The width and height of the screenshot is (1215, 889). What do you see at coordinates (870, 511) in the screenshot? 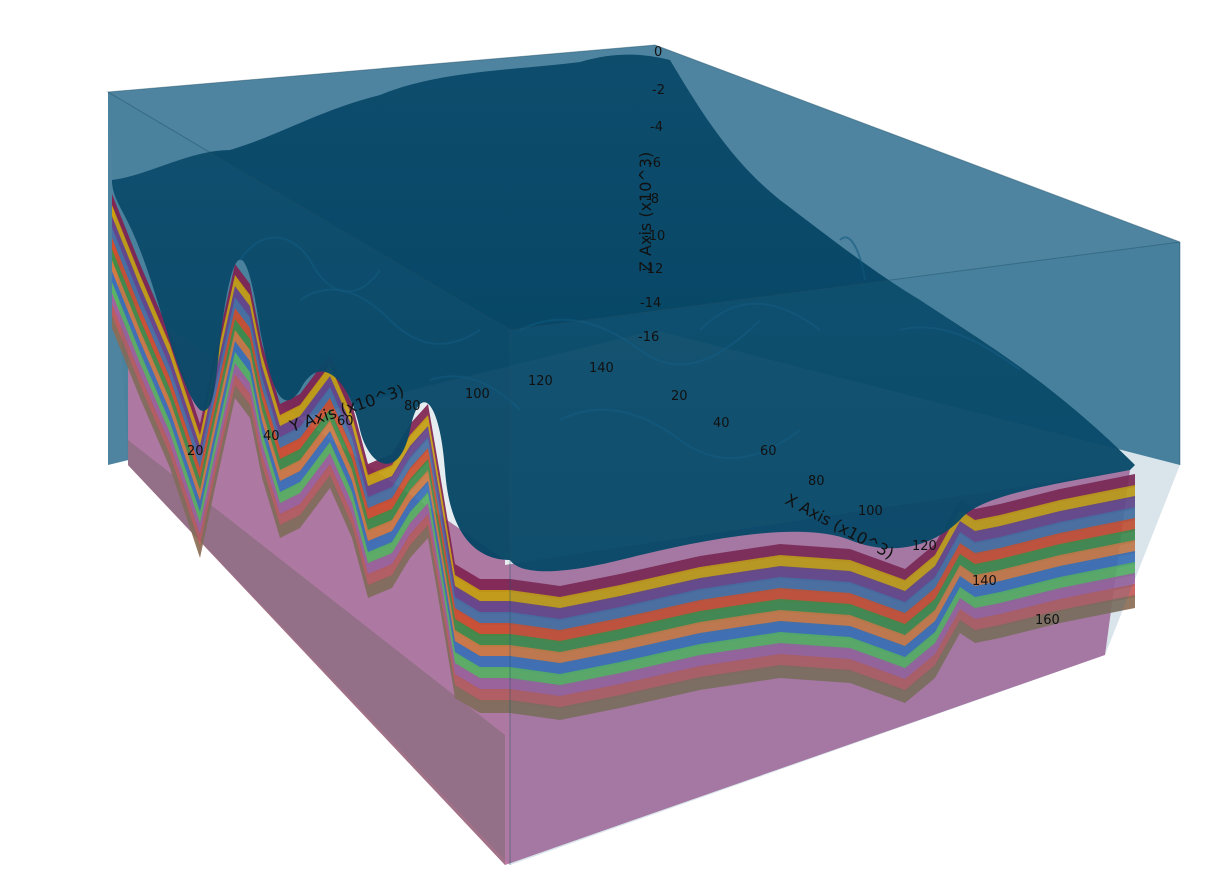
I see `x-tick-label: 100` at bounding box center [870, 511].